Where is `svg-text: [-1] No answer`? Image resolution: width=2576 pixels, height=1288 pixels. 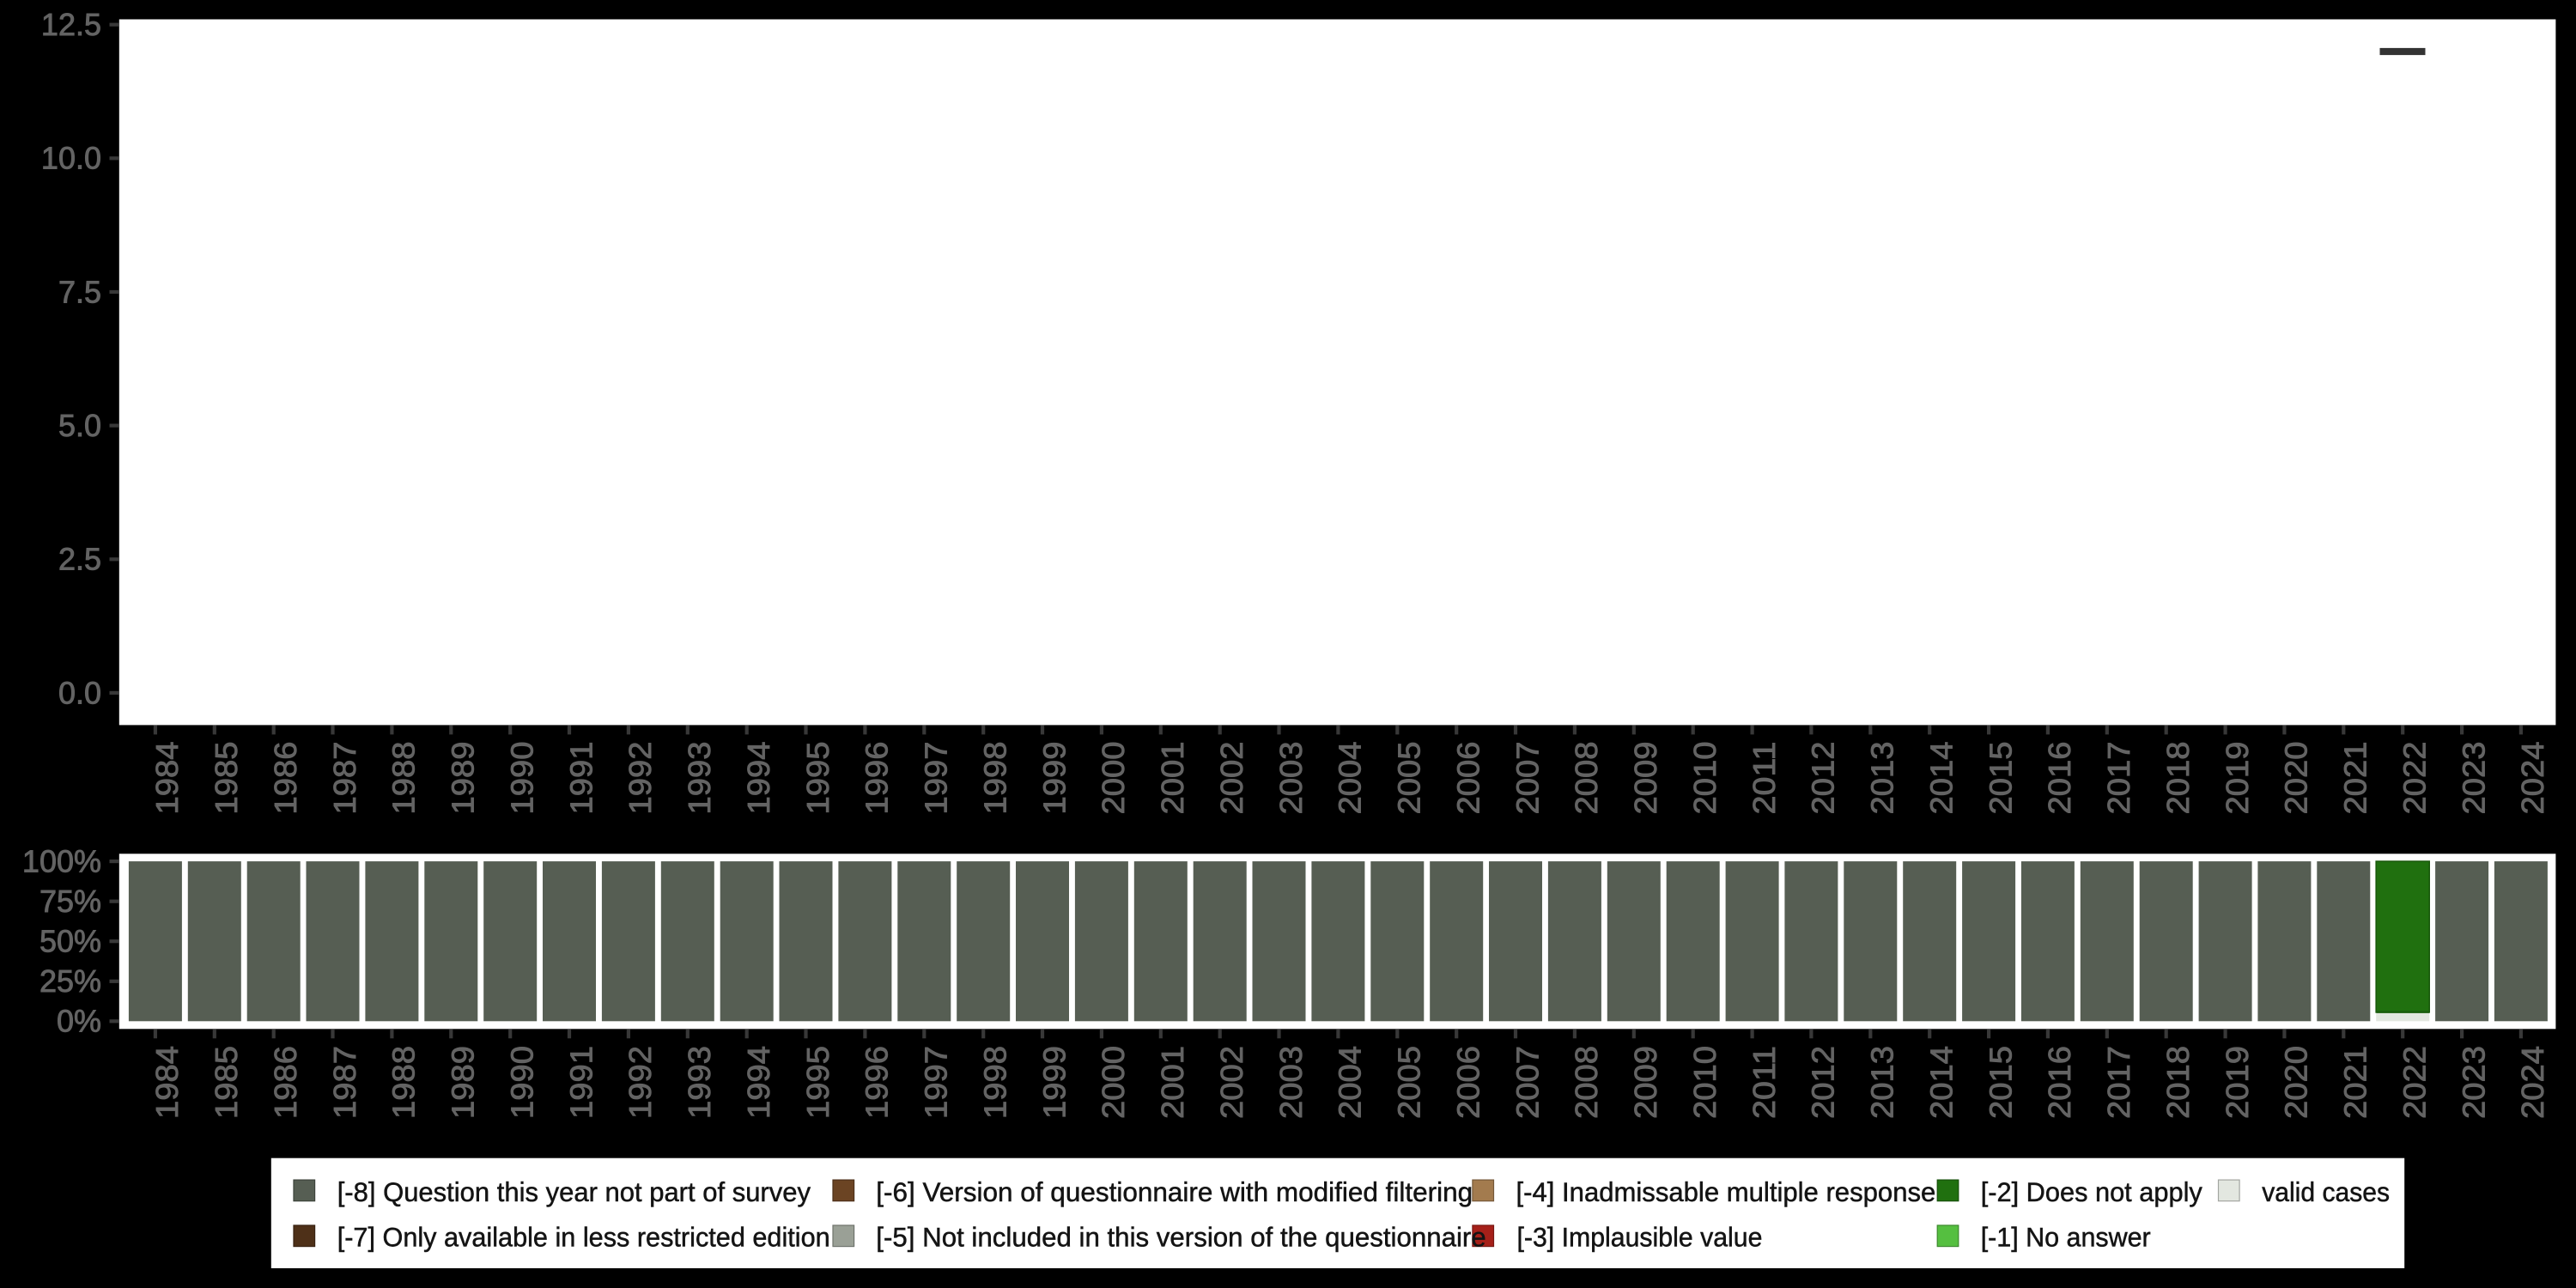
svg-text: [-1] No answer is located at coordinates (2066, 1237).